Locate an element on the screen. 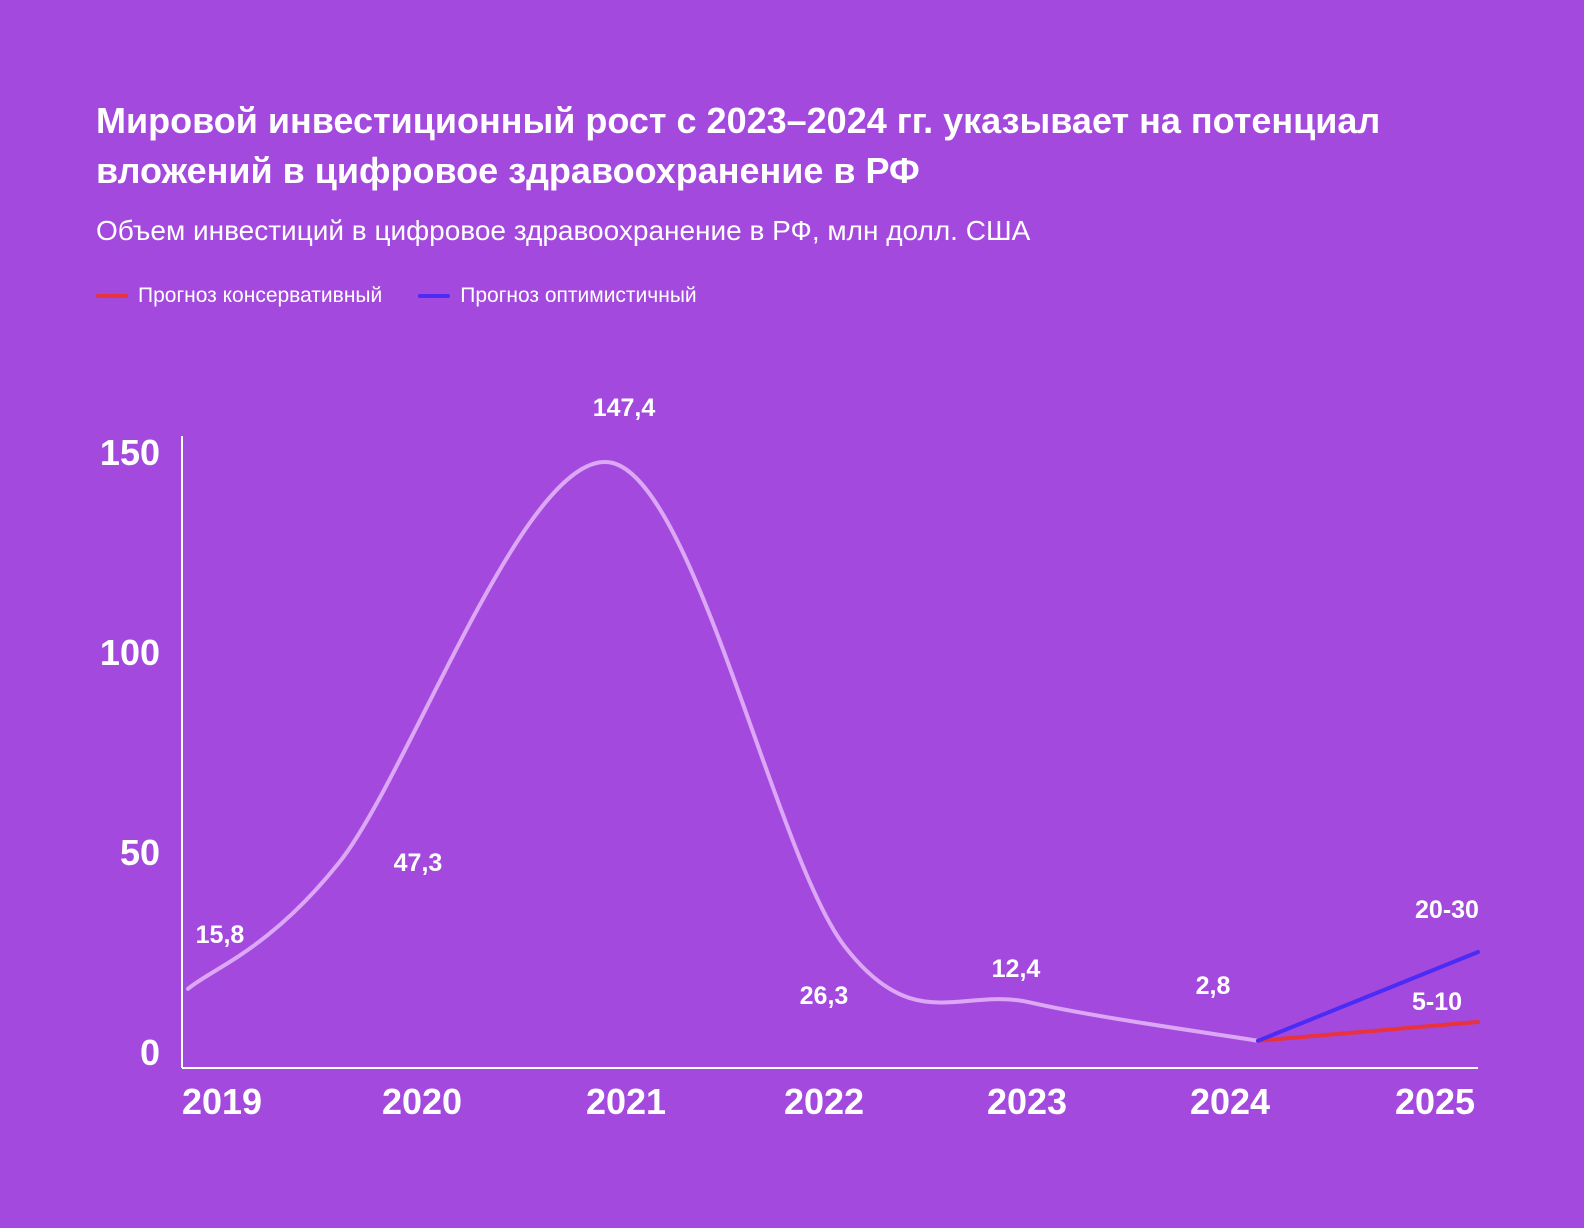  series-line-optimistic is located at coordinates (1368, 996).